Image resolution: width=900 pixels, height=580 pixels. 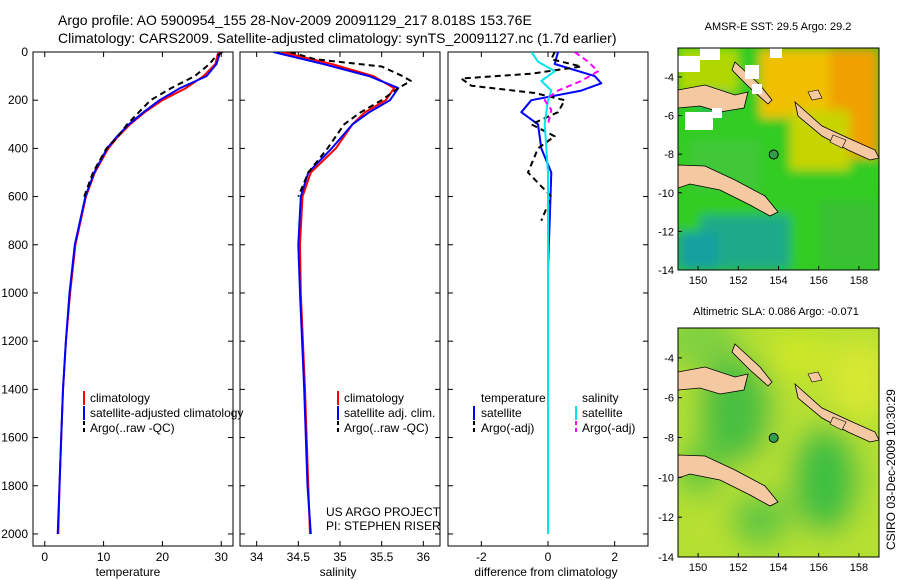 What do you see at coordinates (14, 293) in the screenshot?
I see `y-tick-label: 1000` at bounding box center [14, 293].